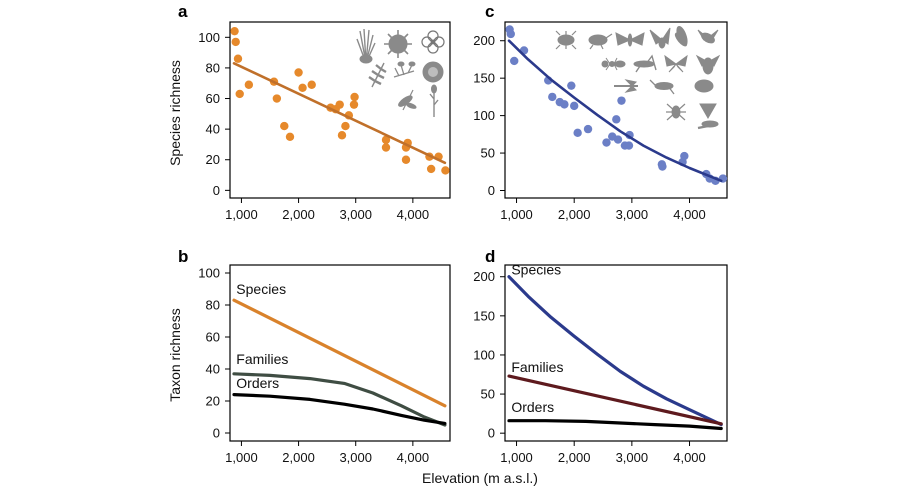 The width and height of the screenshot is (900, 488). What do you see at coordinates (676, 63) in the screenshot?
I see `butterfly-icon` at bounding box center [676, 63].